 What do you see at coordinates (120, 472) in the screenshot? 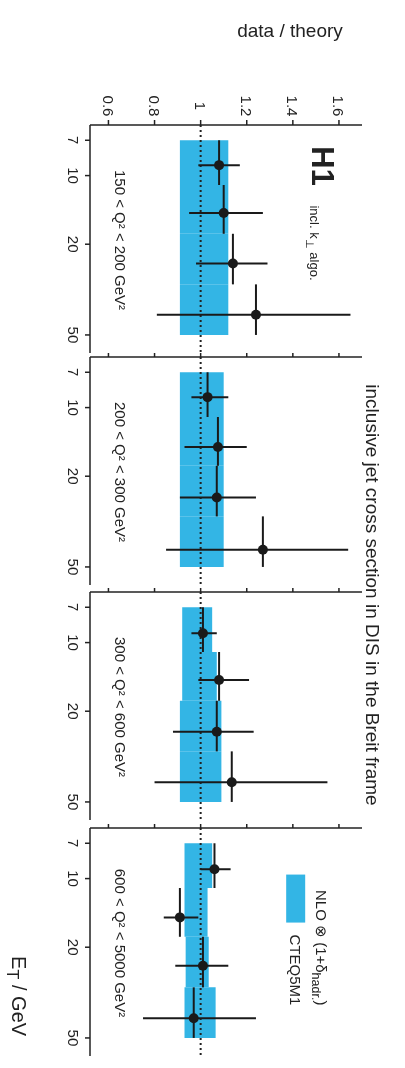
I see `annotation: 200 < Q² < 300 GeV²` at bounding box center [120, 472].